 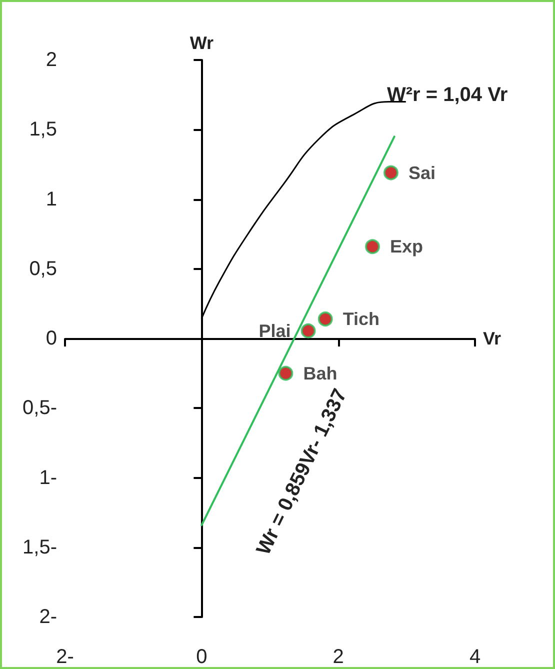 I want to click on y-tick-label: 0, so click(x=51, y=339).